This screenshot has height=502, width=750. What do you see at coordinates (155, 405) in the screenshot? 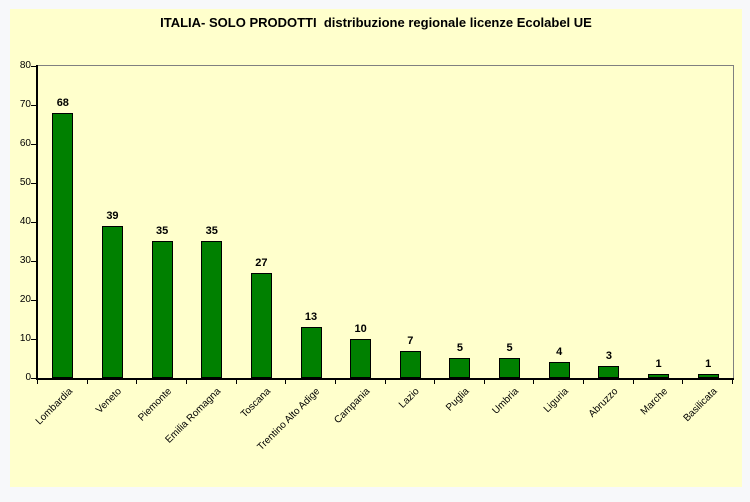
I see `x-axis-label: Piemonte` at bounding box center [155, 405].